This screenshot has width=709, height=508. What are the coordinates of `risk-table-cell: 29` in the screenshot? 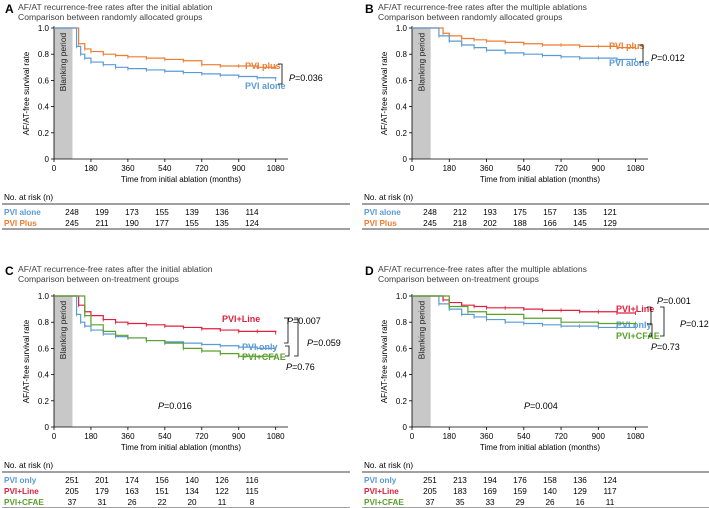 It's located at (520, 502).